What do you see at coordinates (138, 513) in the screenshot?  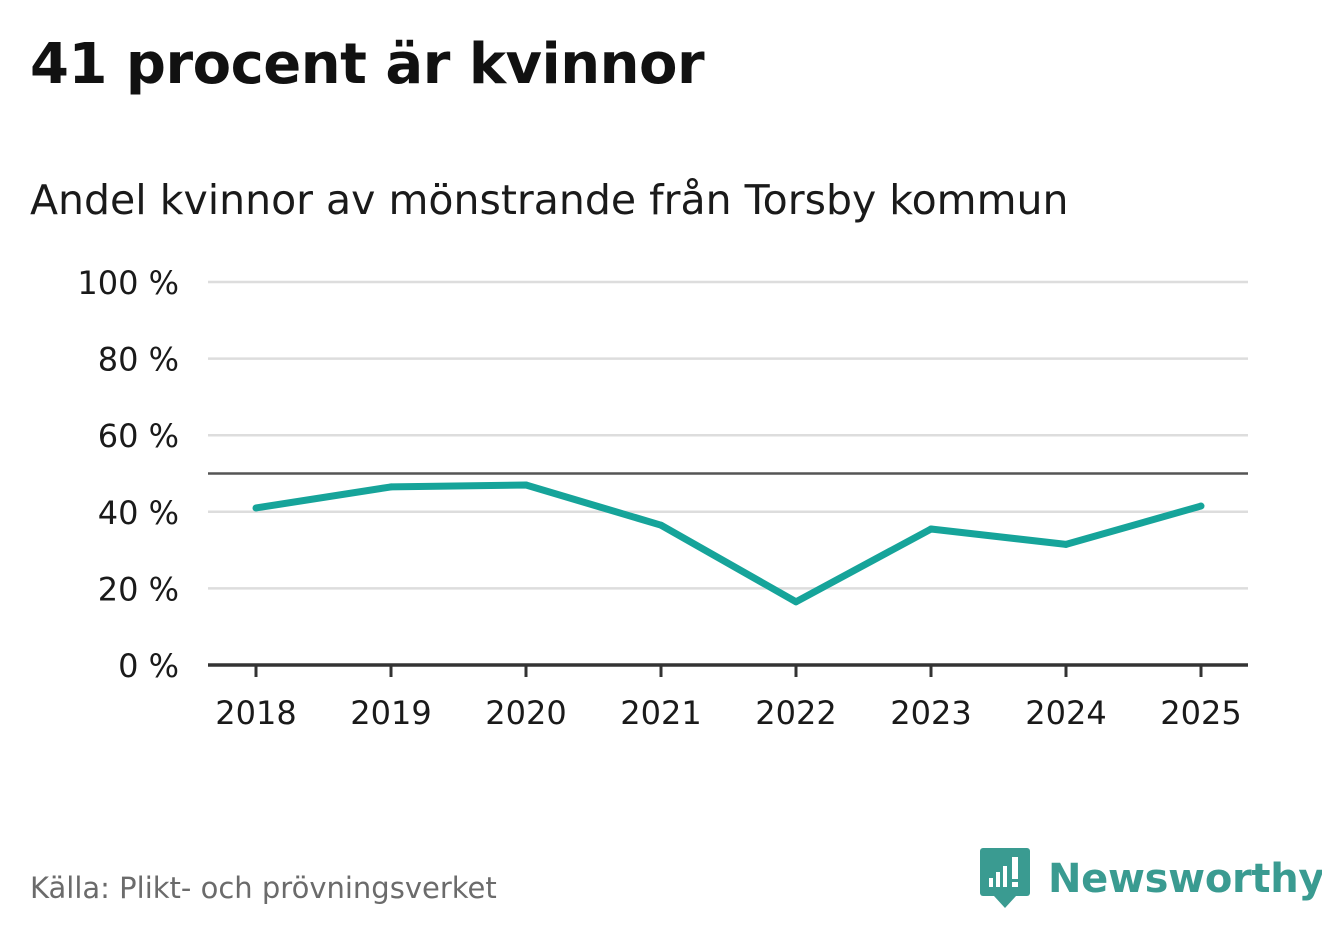 I see `y-tick-label: 40 %` at bounding box center [138, 513].